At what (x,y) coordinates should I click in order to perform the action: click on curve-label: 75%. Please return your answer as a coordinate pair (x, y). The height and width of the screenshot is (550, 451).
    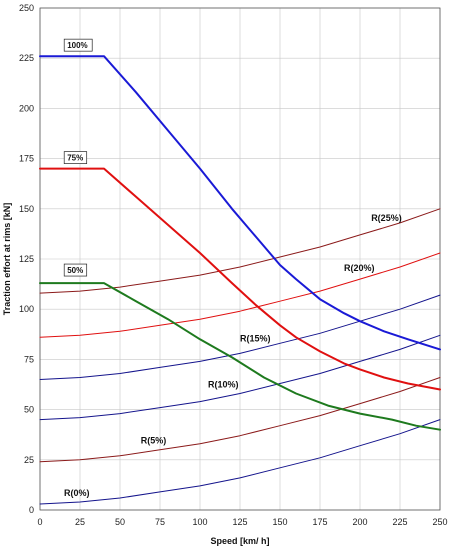
    Looking at the image, I should click on (75, 158).